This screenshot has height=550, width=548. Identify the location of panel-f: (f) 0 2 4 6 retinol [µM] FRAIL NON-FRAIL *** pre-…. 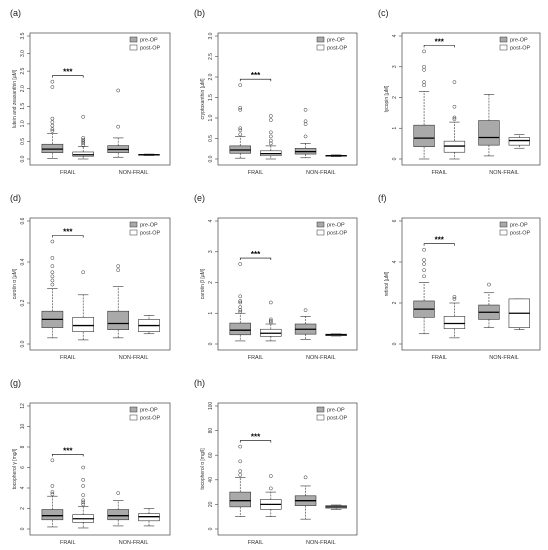
(459, 277).